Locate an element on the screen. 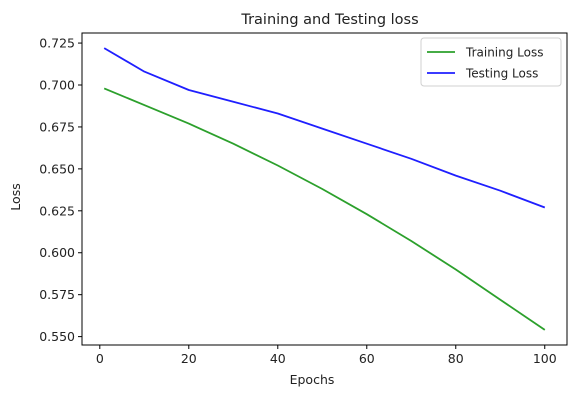 The image size is (573, 393). legend-label-0: Training Loss is located at coordinates (504, 53).